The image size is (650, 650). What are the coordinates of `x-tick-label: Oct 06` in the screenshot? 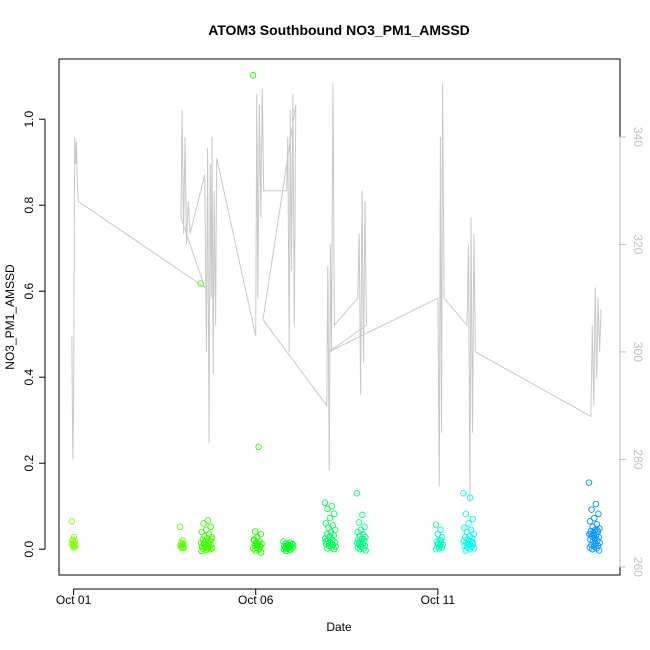 It's located at (256, 600).